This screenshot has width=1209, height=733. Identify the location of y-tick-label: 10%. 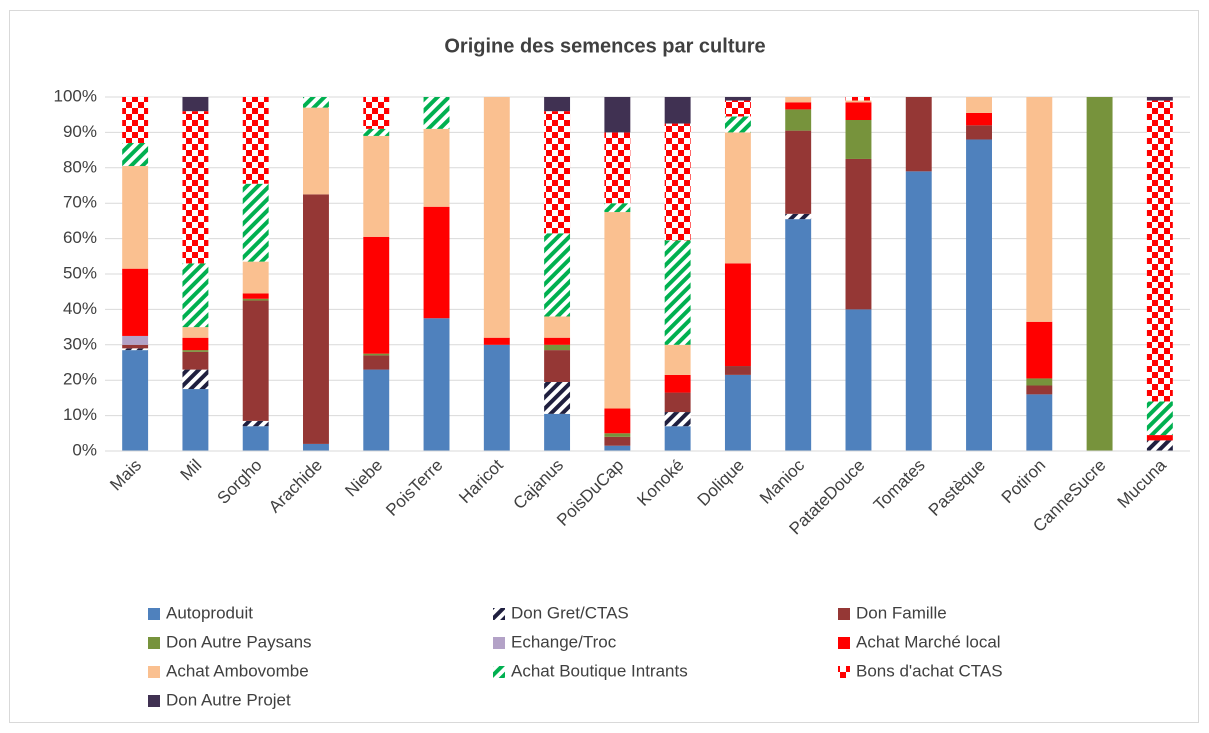
(80, 414).